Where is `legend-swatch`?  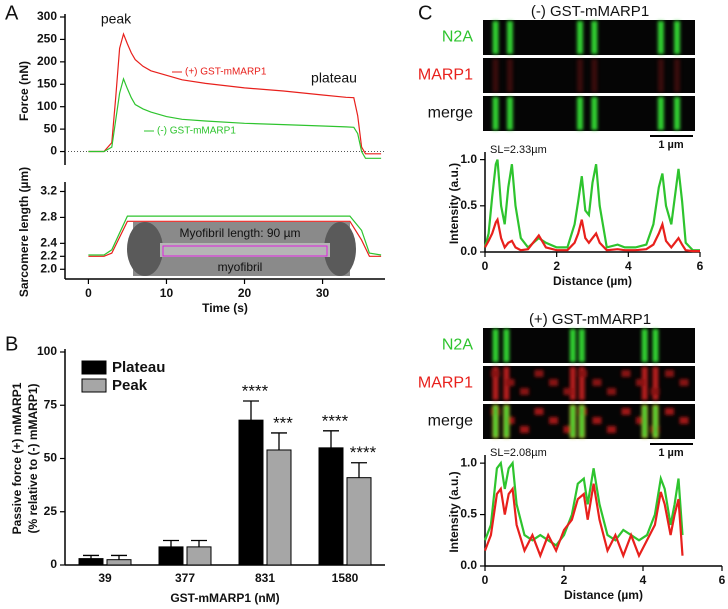
legend-swatch is located at coordinates (94, 385).